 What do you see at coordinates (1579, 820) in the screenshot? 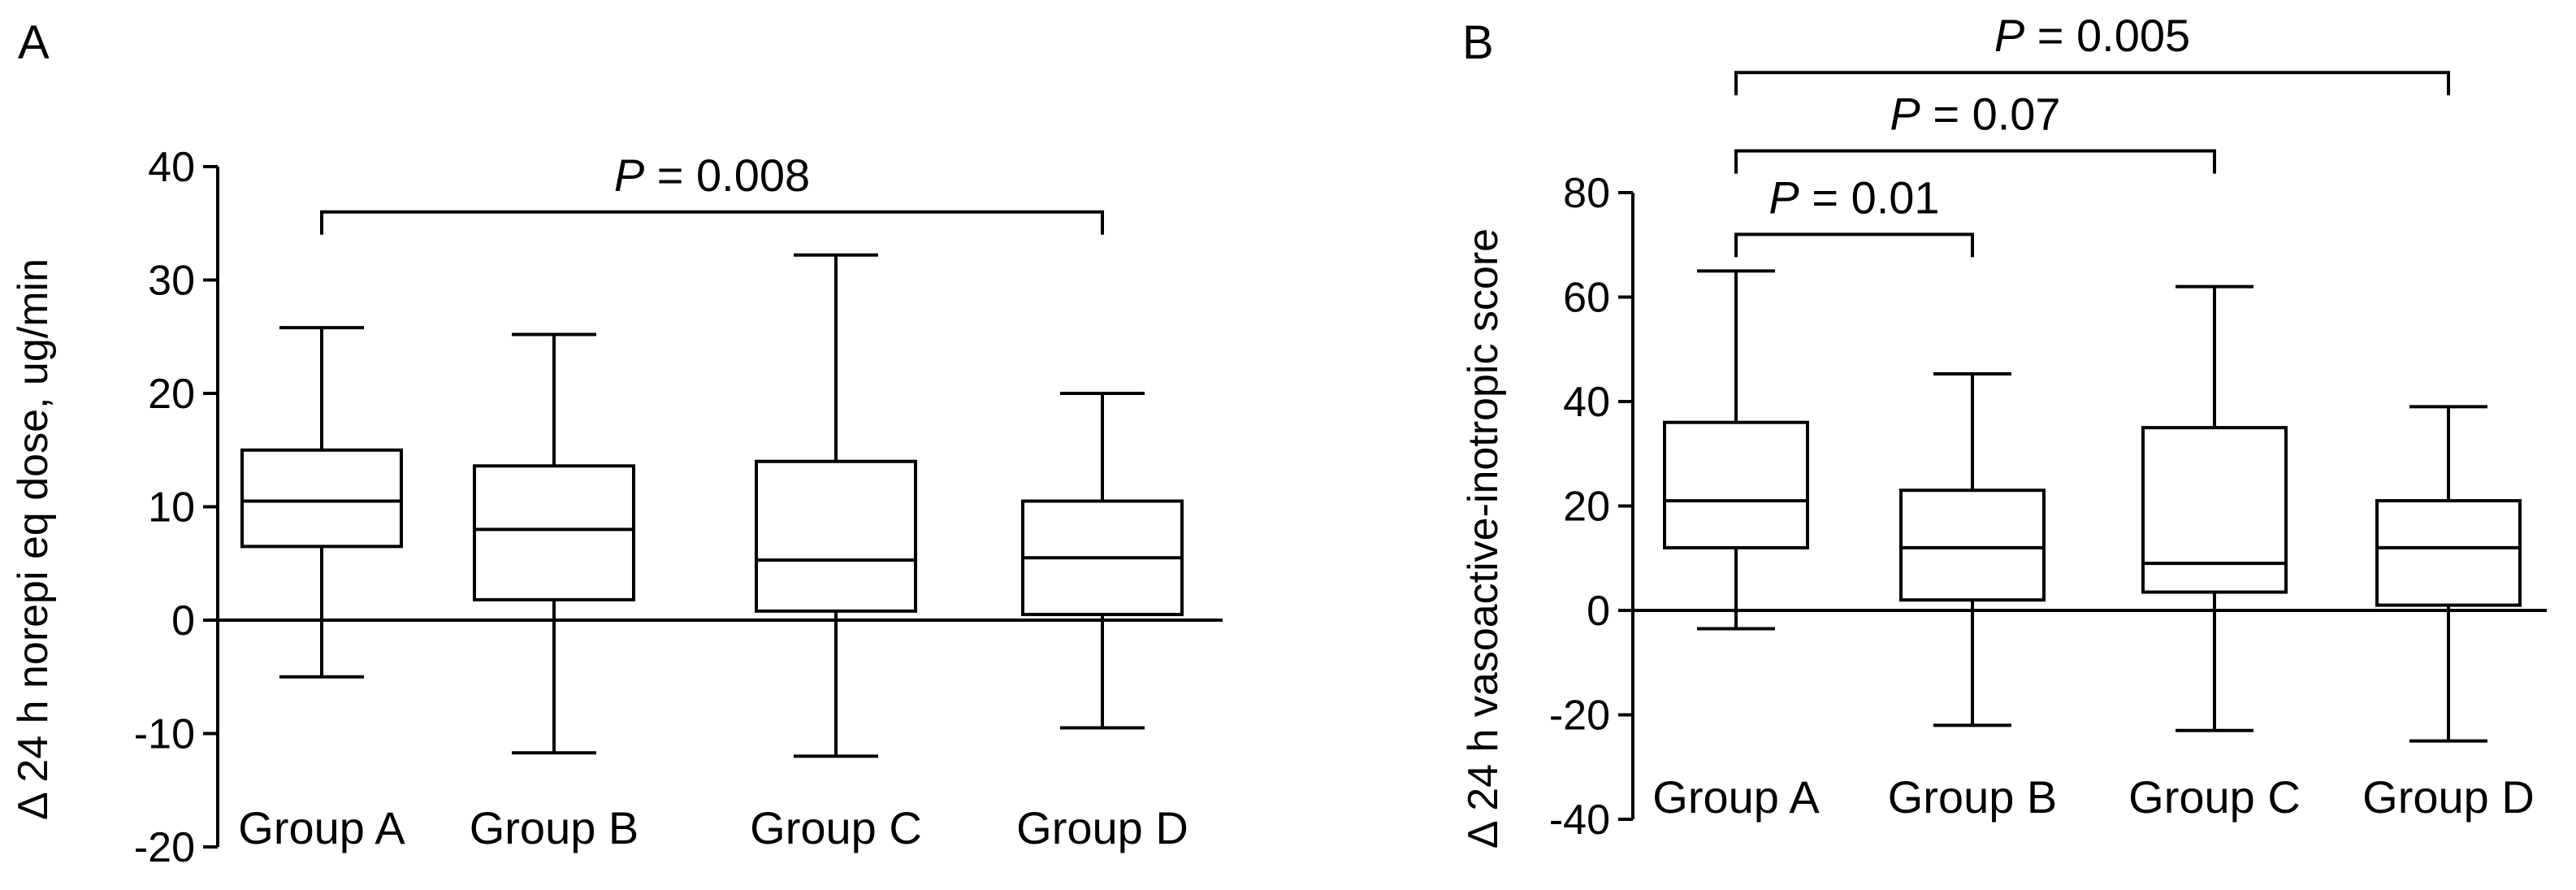
I see `y-tick-label: -40` at bounding box center [1579, 820].